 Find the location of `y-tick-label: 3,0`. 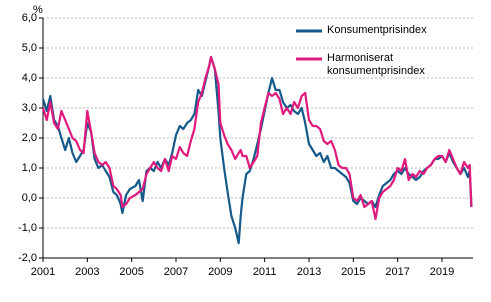

y-tick-label: 3,0 is located at coordinates (29, 108).